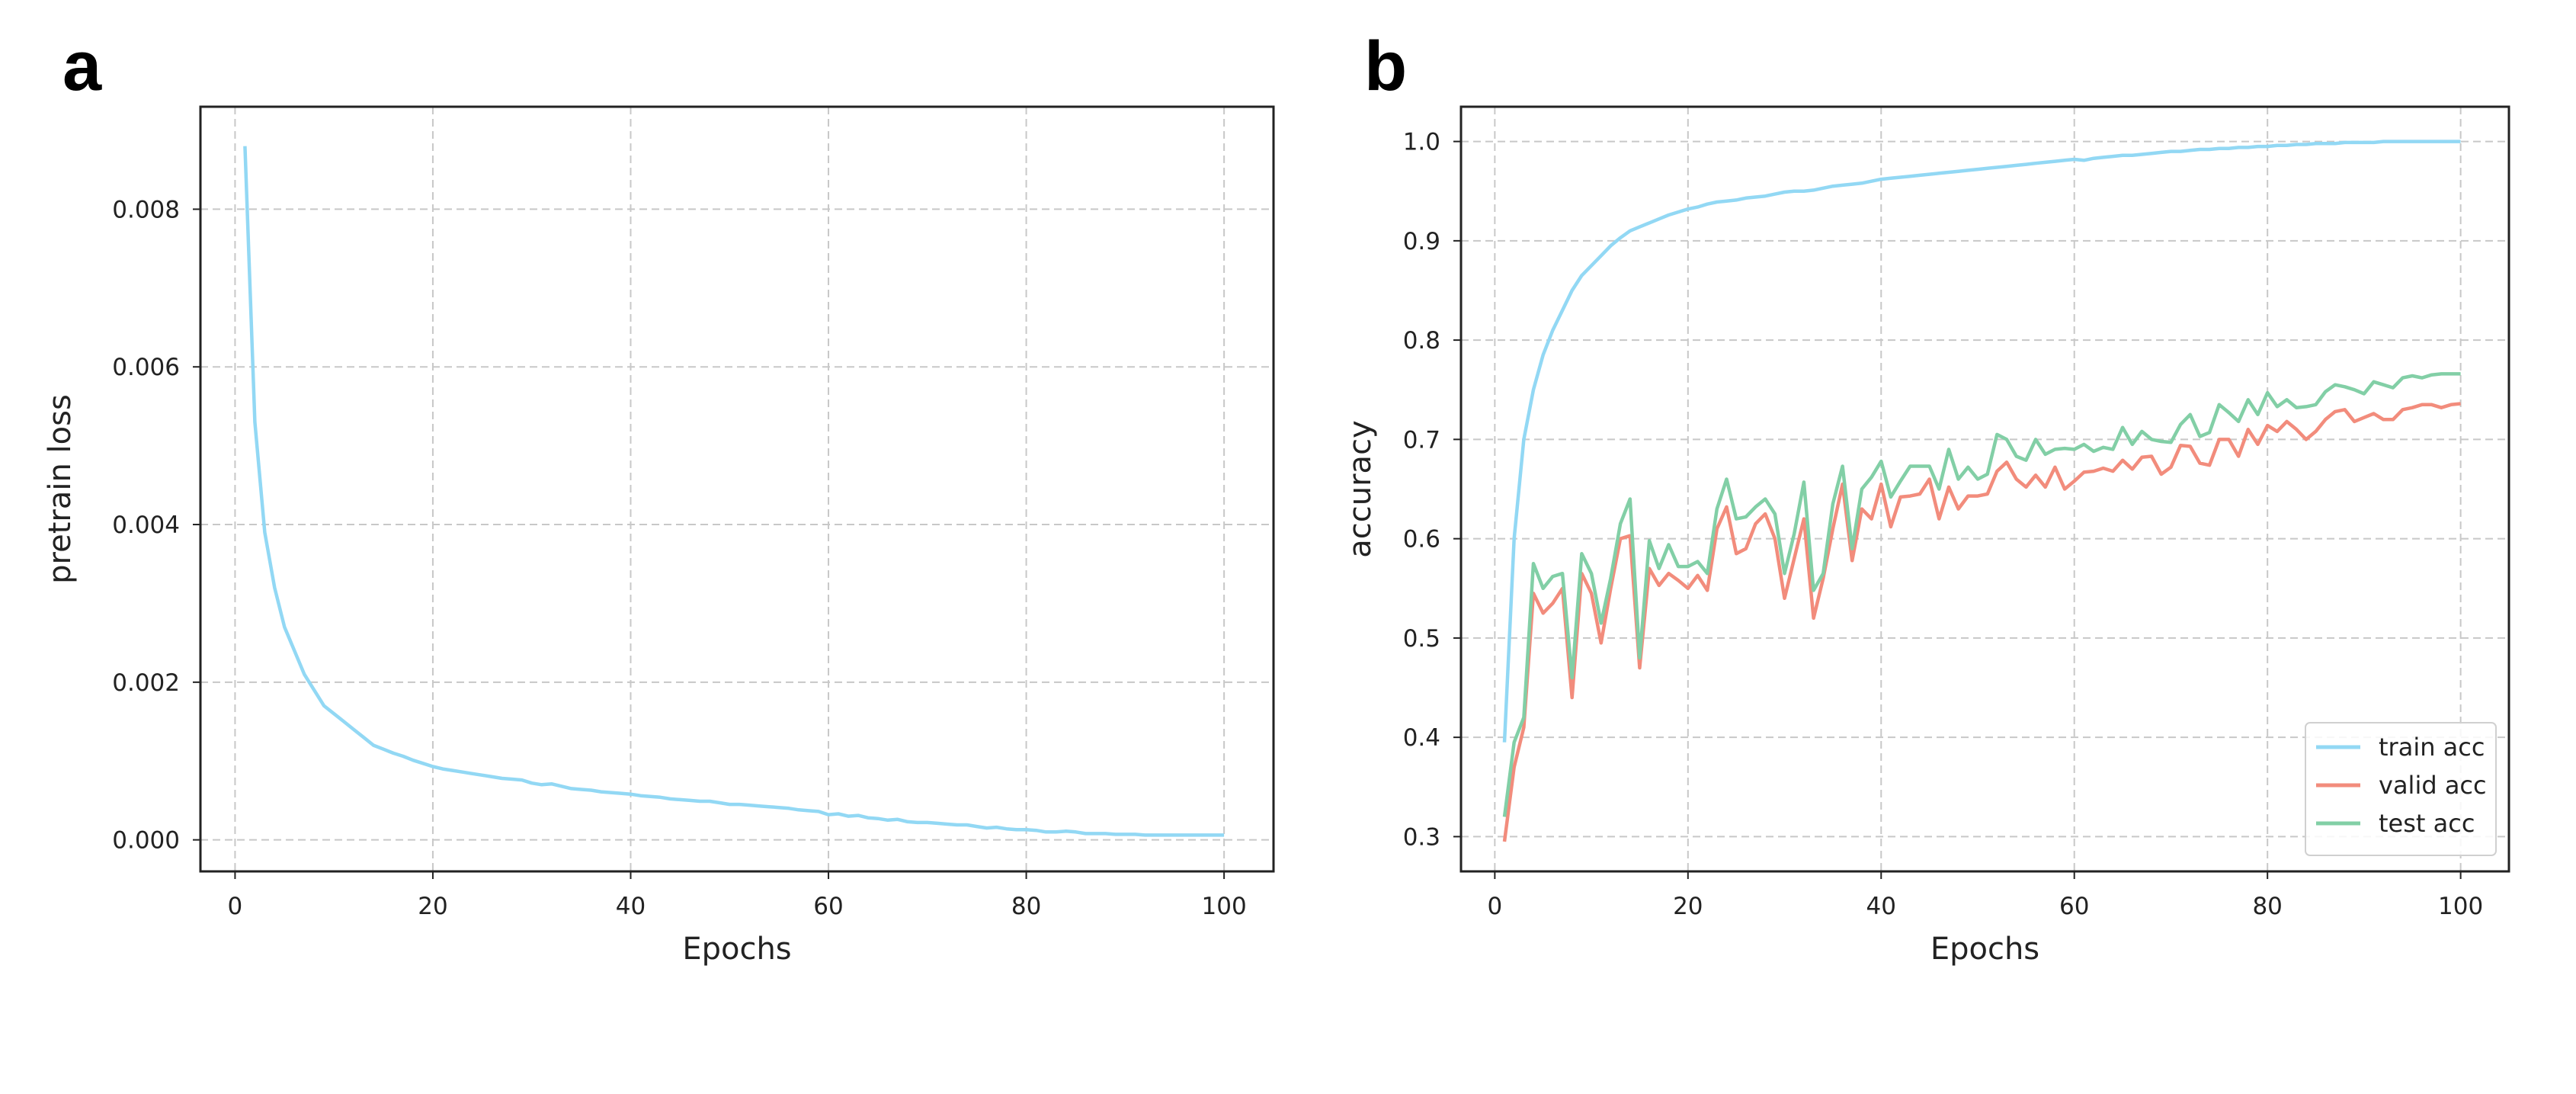 Image resolution: width=2576 pixels, height=1094 pixels. Describe the element at coordinates (1421, 440) in the screenshot. I see `y-tick-label: 0.7` at that location.